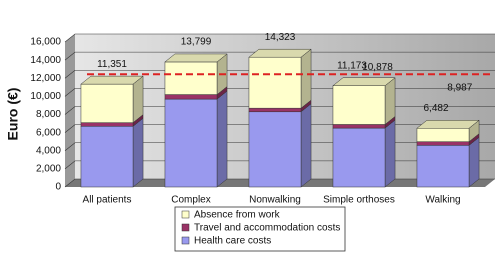  Describe the element at coordinates (232, 241) in the screenshot. I see `legend-label: Health care costs` at that location.